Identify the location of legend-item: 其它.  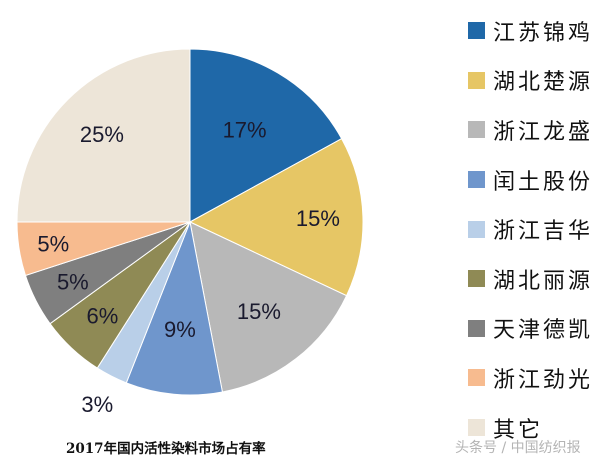
(538, 428).